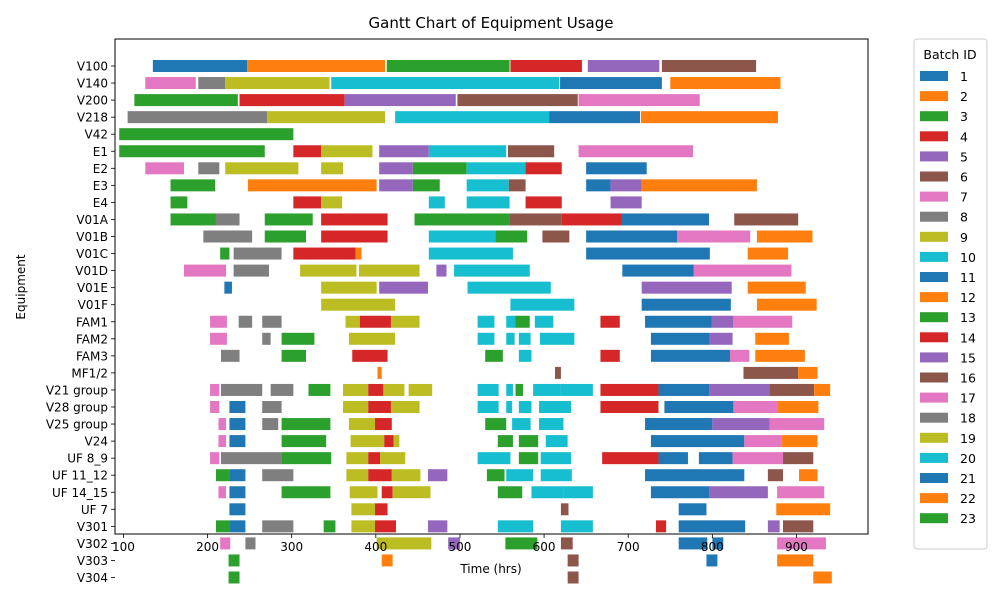 The height and width of the screenshot is (600, 1000). Describe the element at coordinates (94, 510) in the screenshot. I see `y-tick-label: UF 7` at that location.